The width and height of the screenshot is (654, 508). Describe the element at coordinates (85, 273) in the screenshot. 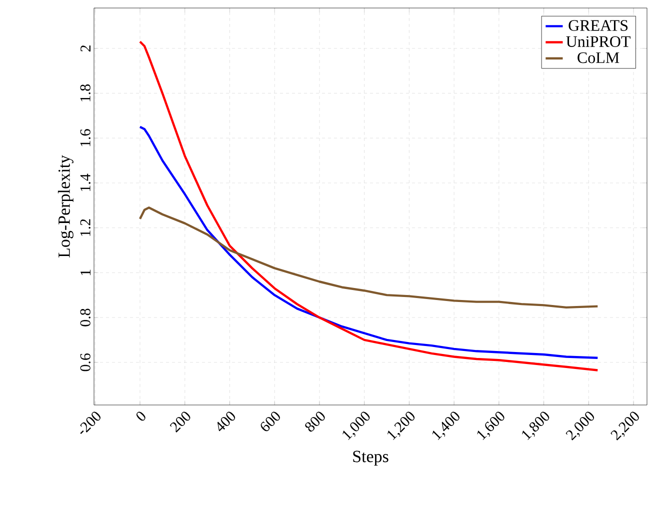

I see `y-tick-label: 1` at that location.